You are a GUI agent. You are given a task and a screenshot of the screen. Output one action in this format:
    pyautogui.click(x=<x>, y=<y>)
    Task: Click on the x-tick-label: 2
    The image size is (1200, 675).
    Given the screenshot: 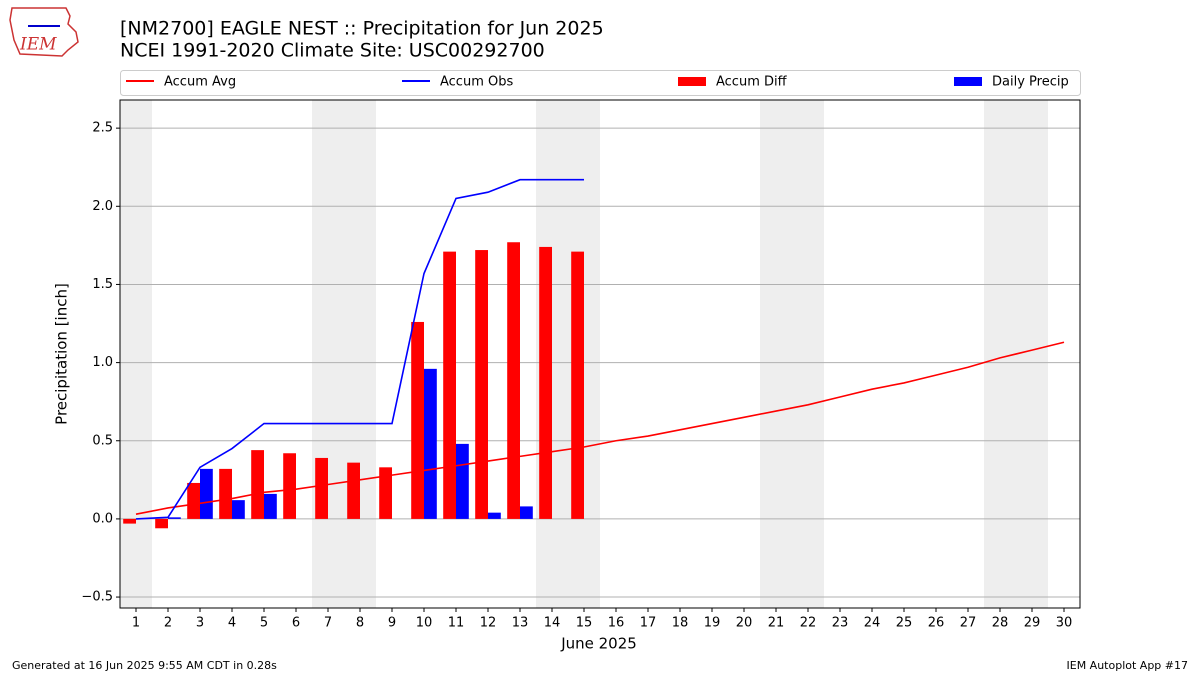 What is the action you would take?
    pyautogui.click(x=168, y=623)
    